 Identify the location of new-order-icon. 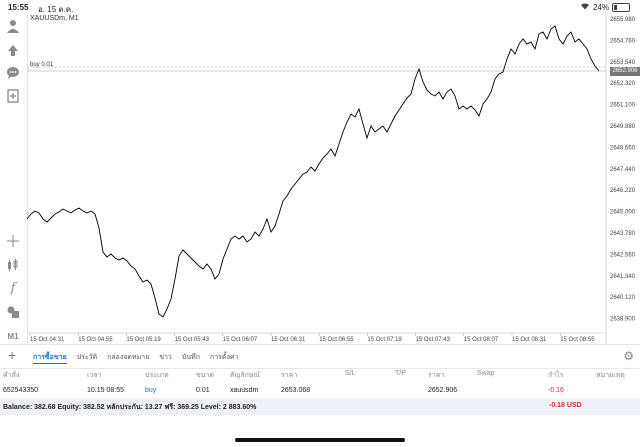
(13, 96).